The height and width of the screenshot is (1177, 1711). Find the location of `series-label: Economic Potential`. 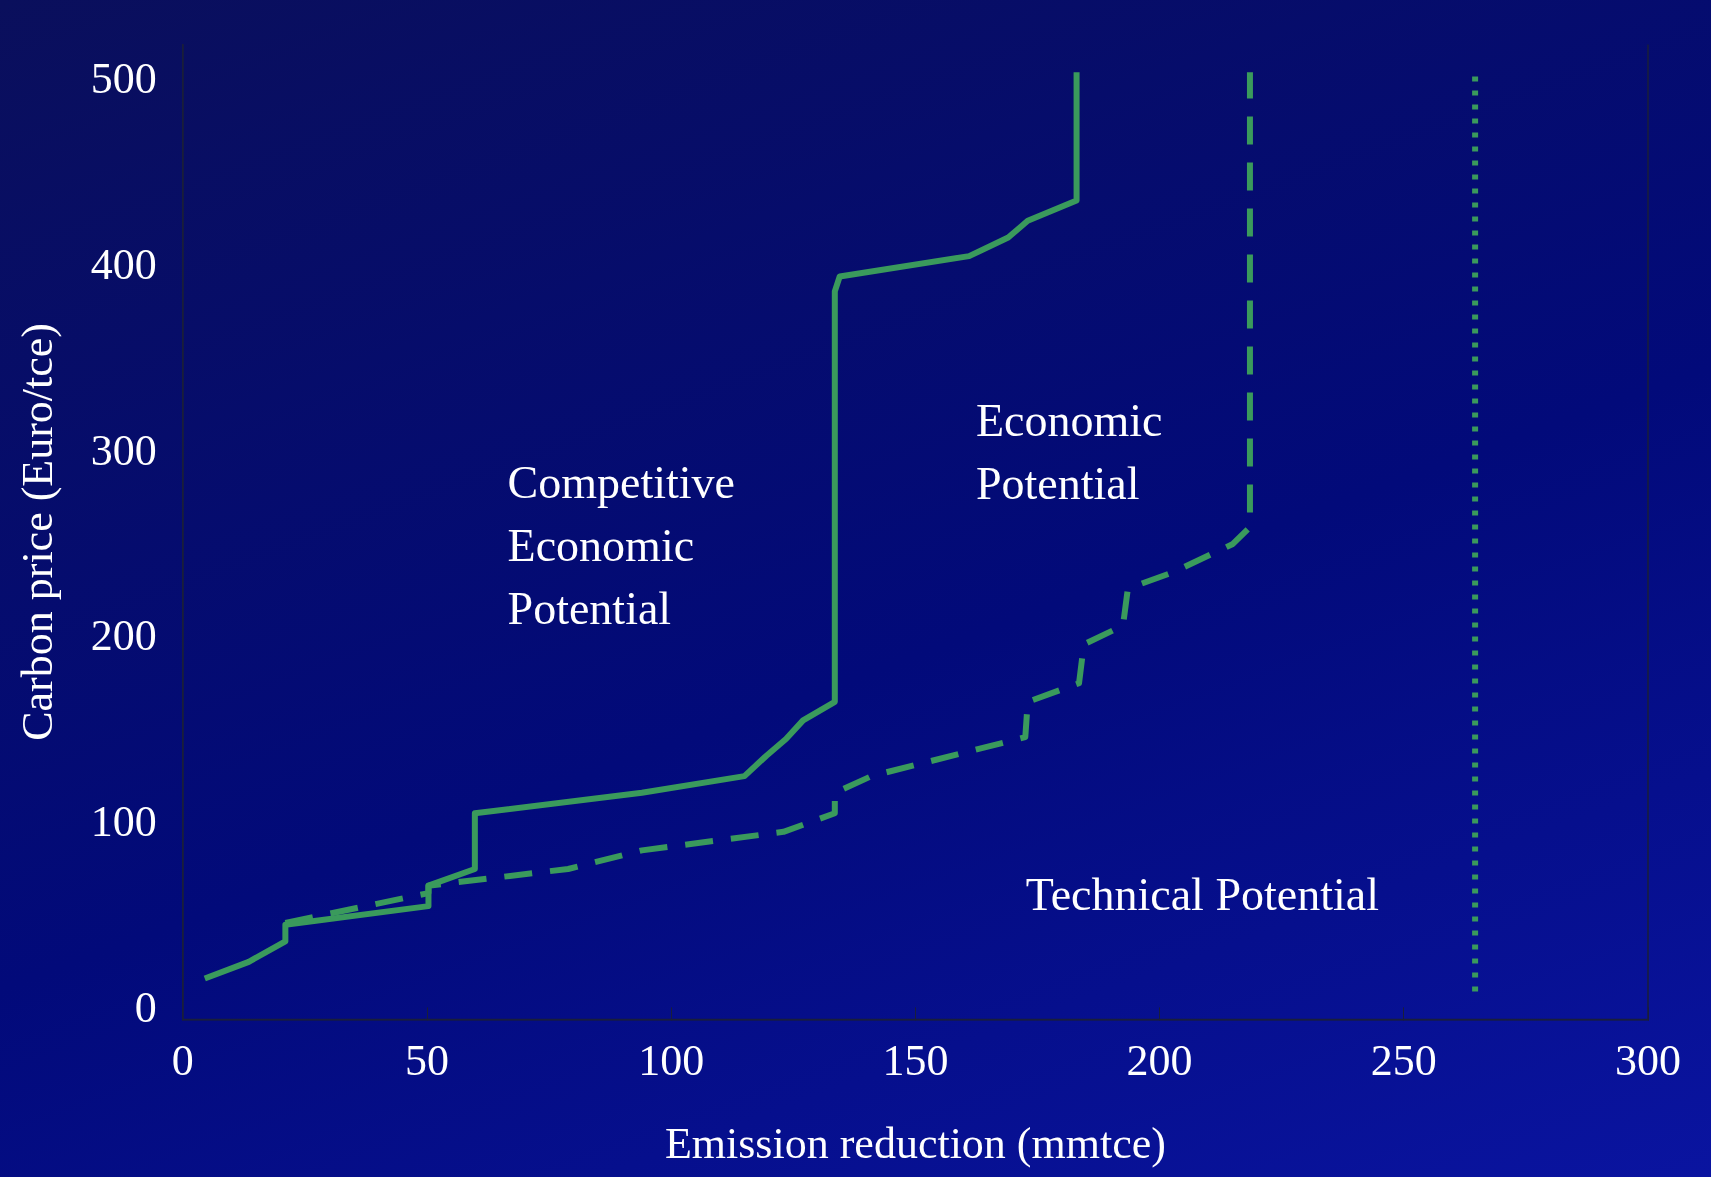

series-label: Economic Potential is located at coordinates (1069, 452).